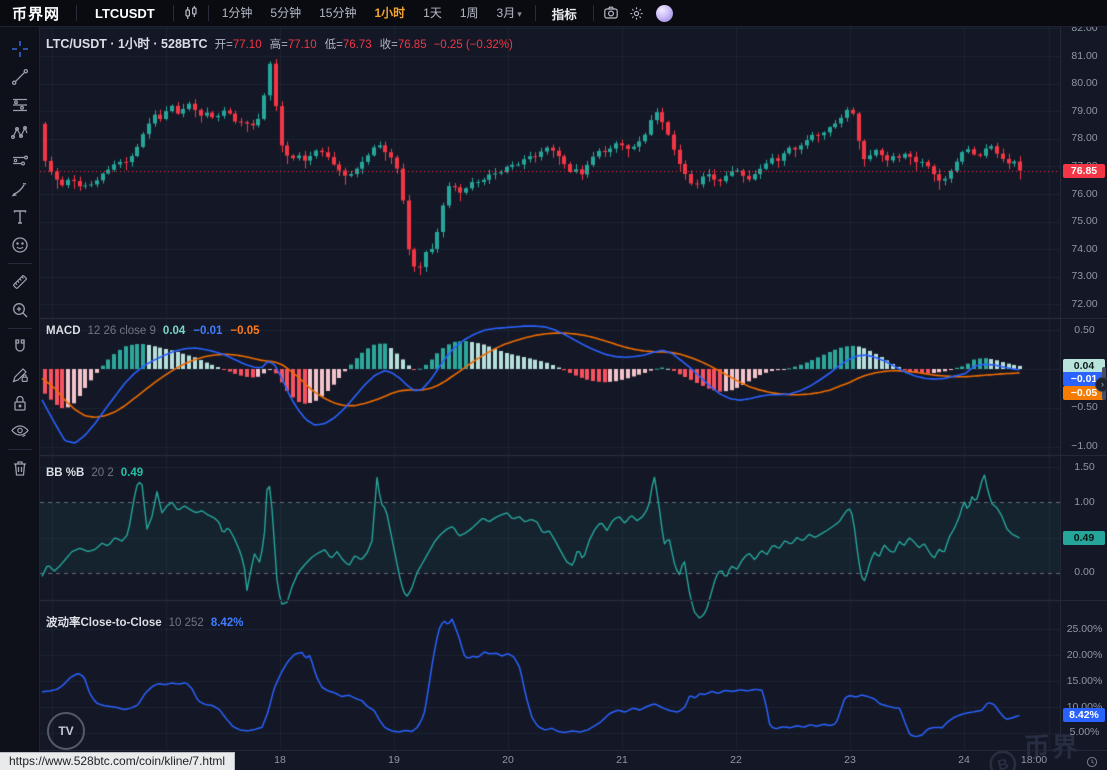  I want to click on lock-all-drawings-icon, so click(20, 403).